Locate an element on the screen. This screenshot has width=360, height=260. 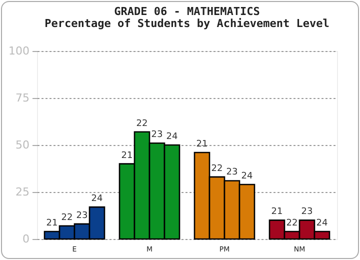
series-label: 22 is located at coordinates (67, 217).